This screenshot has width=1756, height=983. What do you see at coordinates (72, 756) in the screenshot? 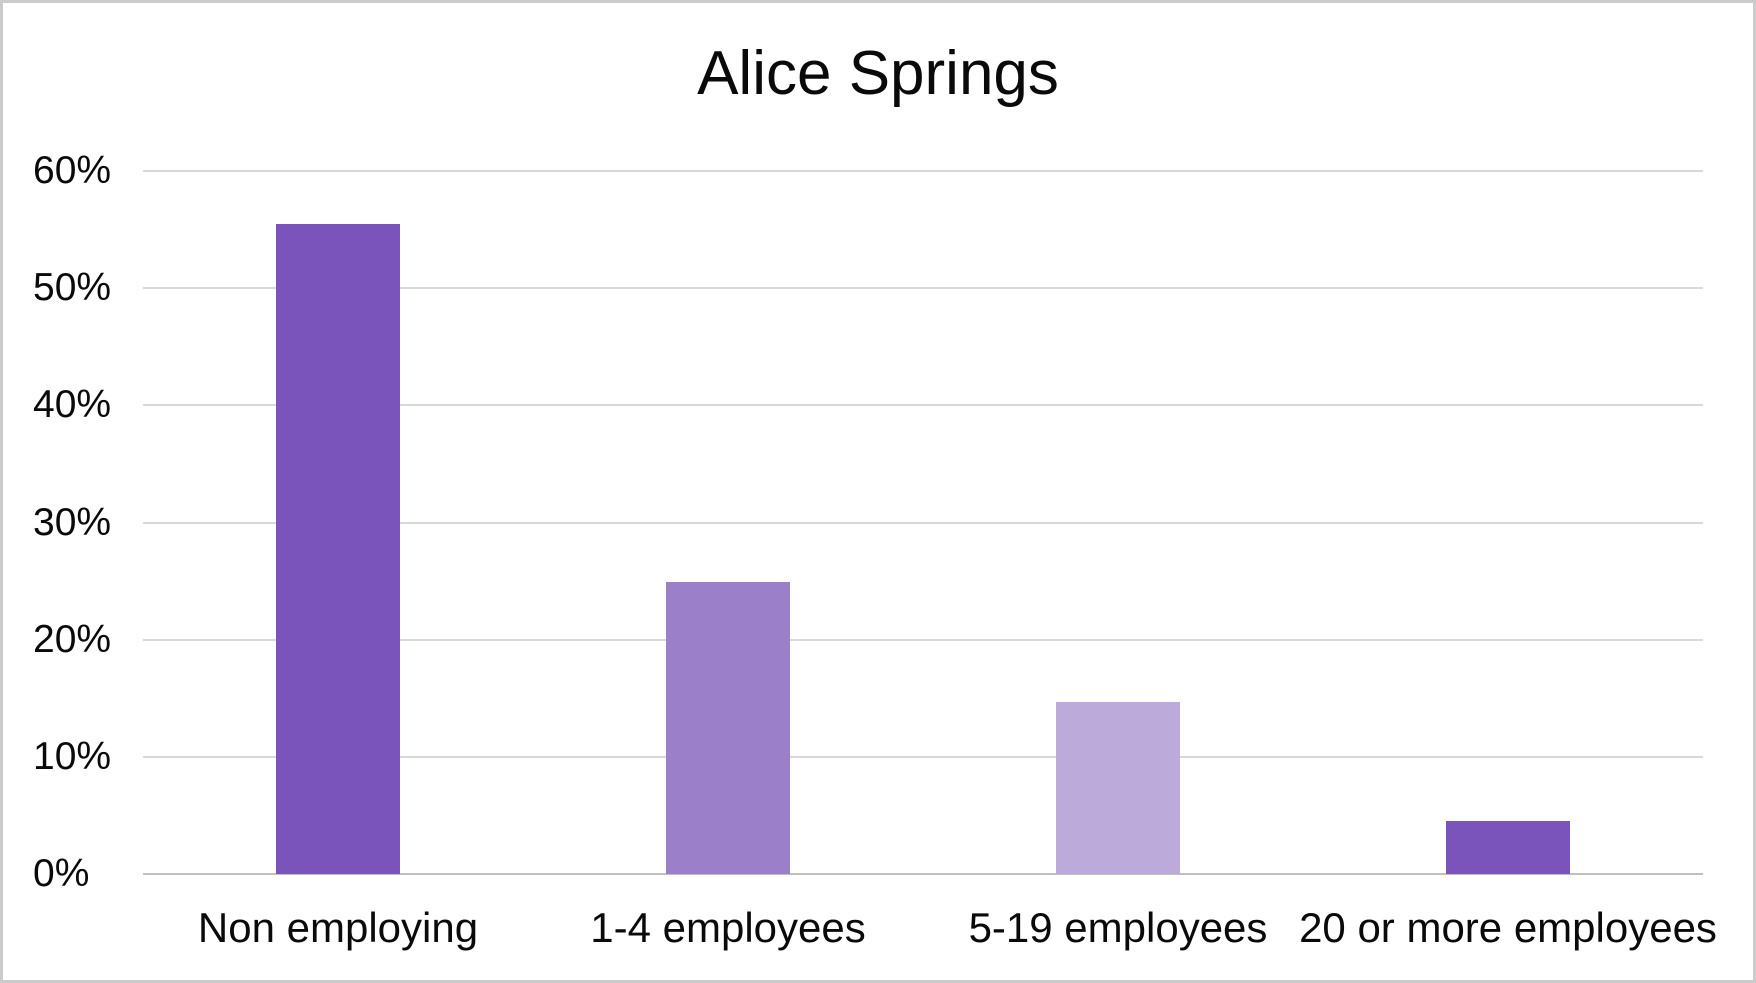
I see `y-axis-tick-label: 10%` at bounding box center [72, 756].